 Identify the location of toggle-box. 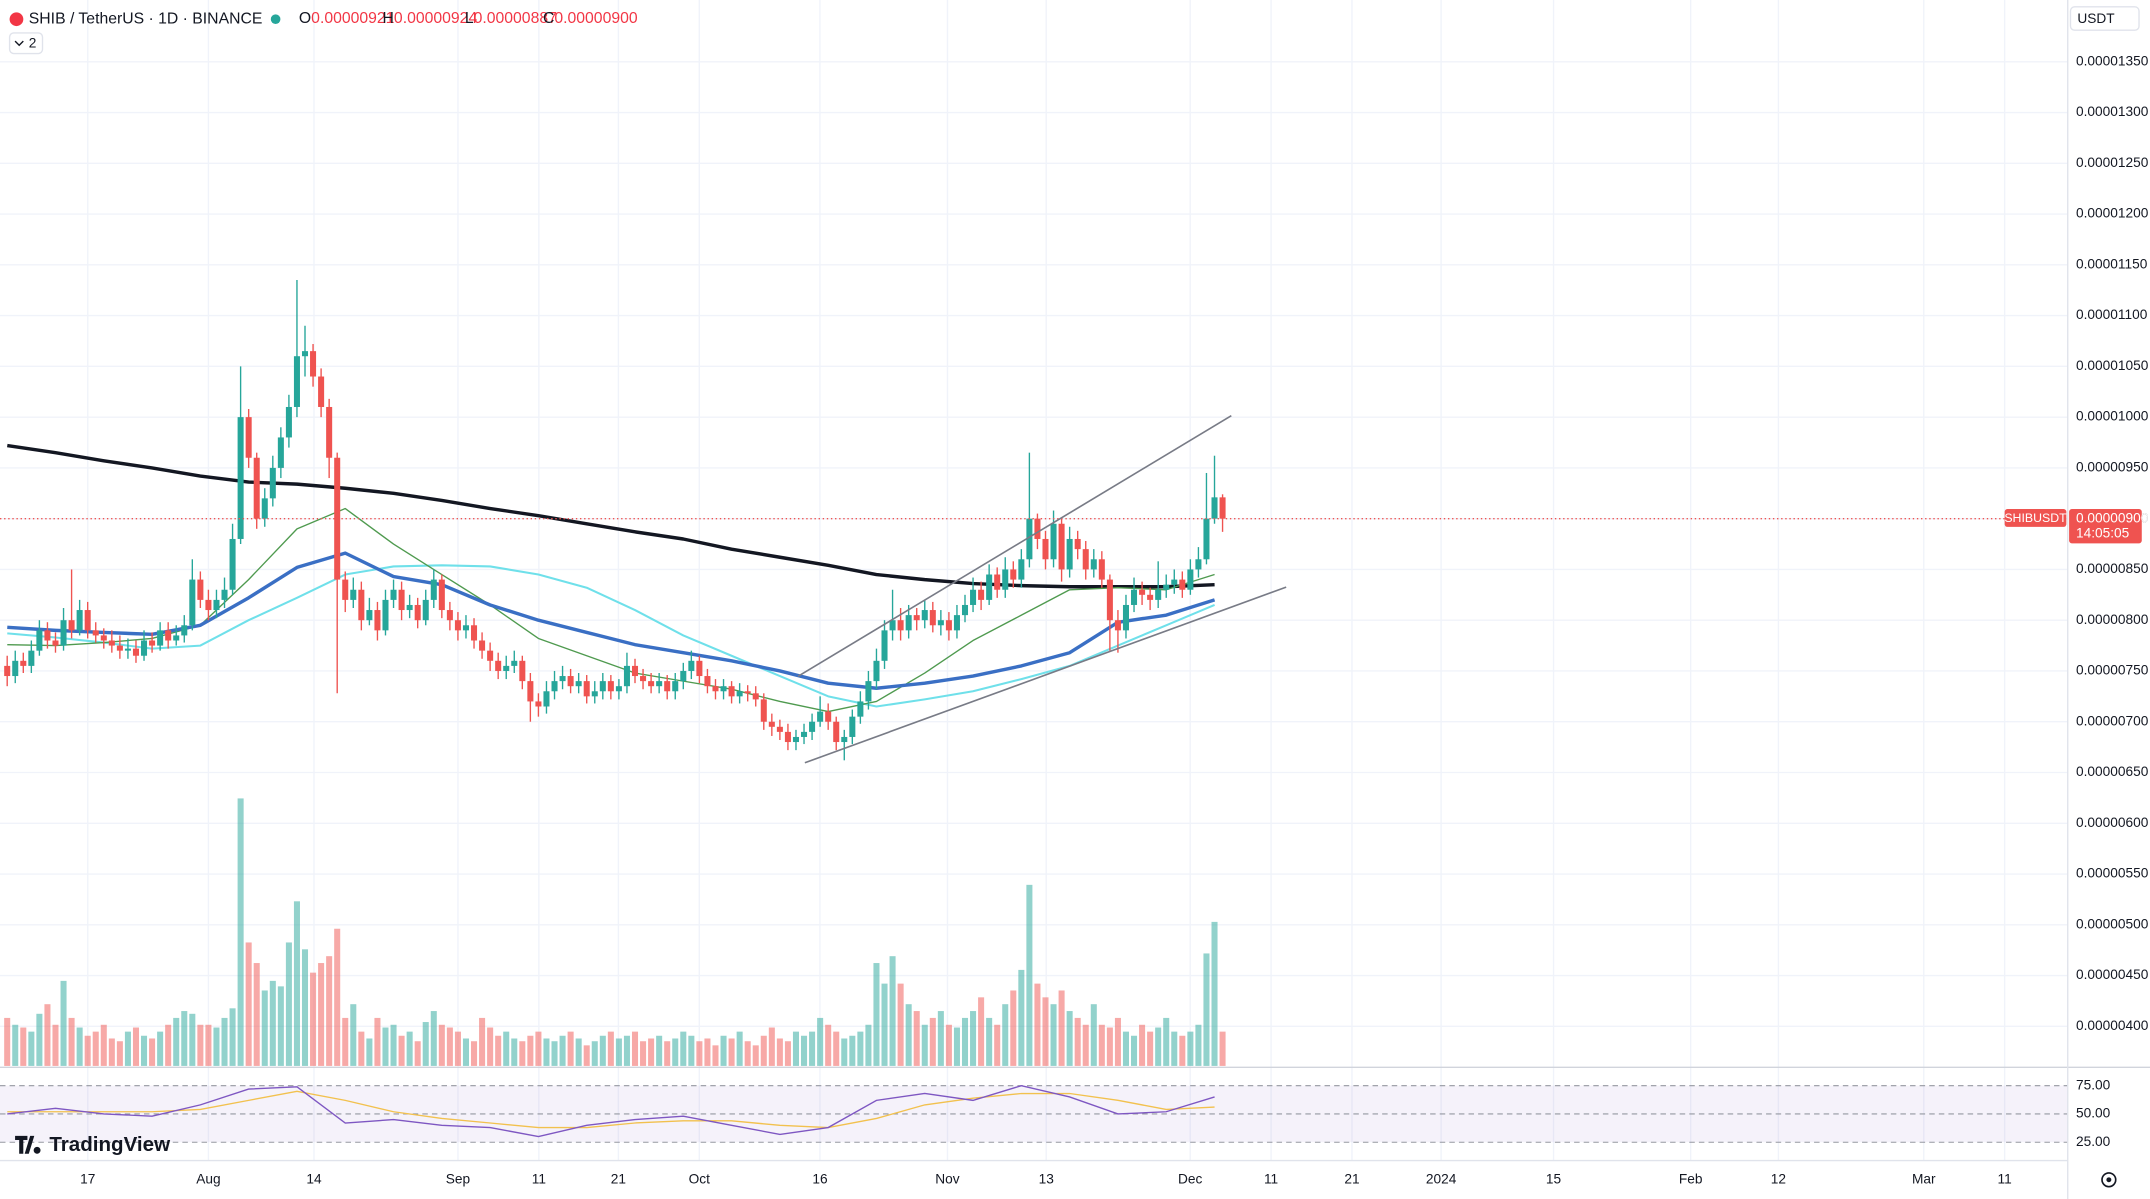
(26, 43).